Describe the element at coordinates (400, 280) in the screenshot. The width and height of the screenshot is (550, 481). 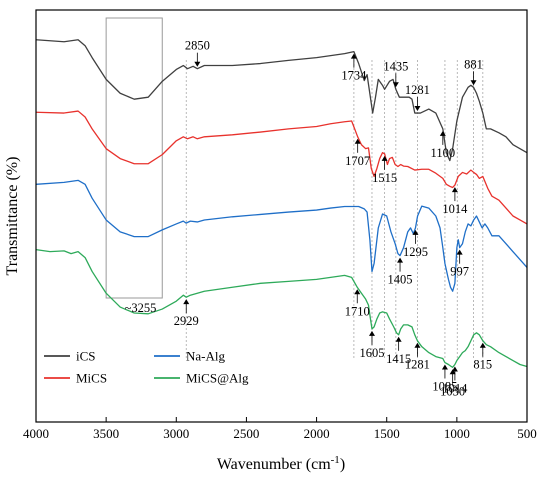
I see `peak-label-text: 1405` at that location.